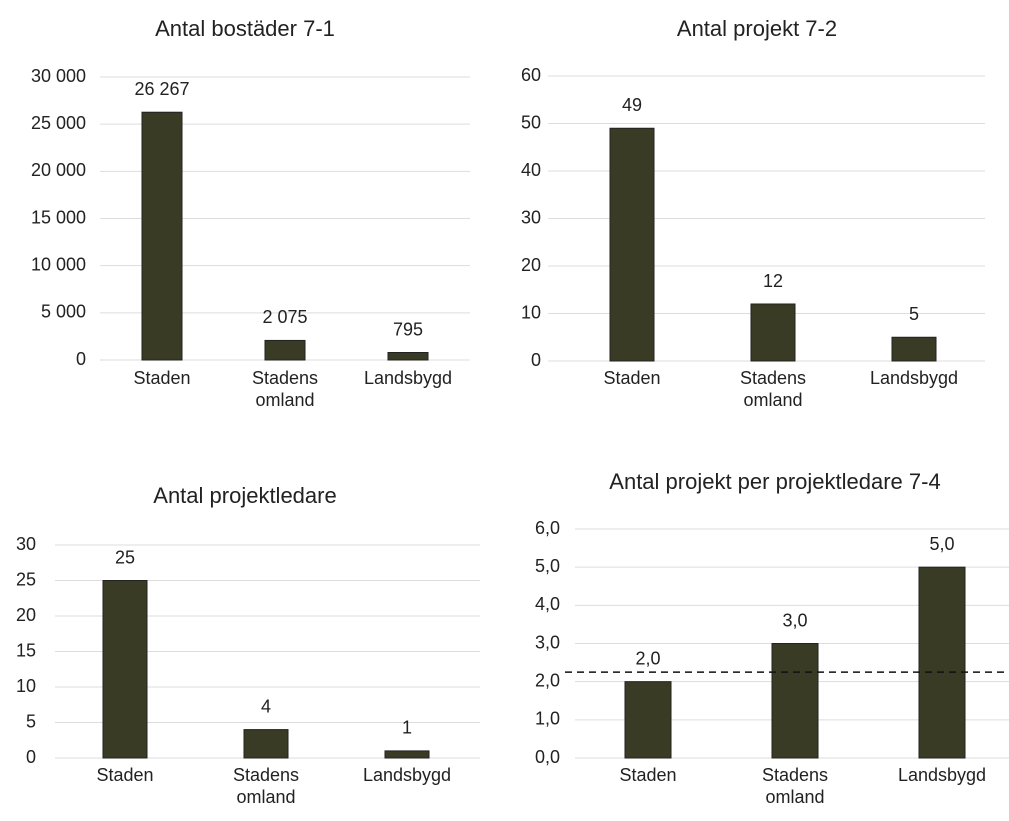 Image resolution: width=1009 pixels, height=821 pixels. What do you see at coordinates (773, 281) in the screenshot?
I see `data-label: 12` at bounding box center [773, 281].